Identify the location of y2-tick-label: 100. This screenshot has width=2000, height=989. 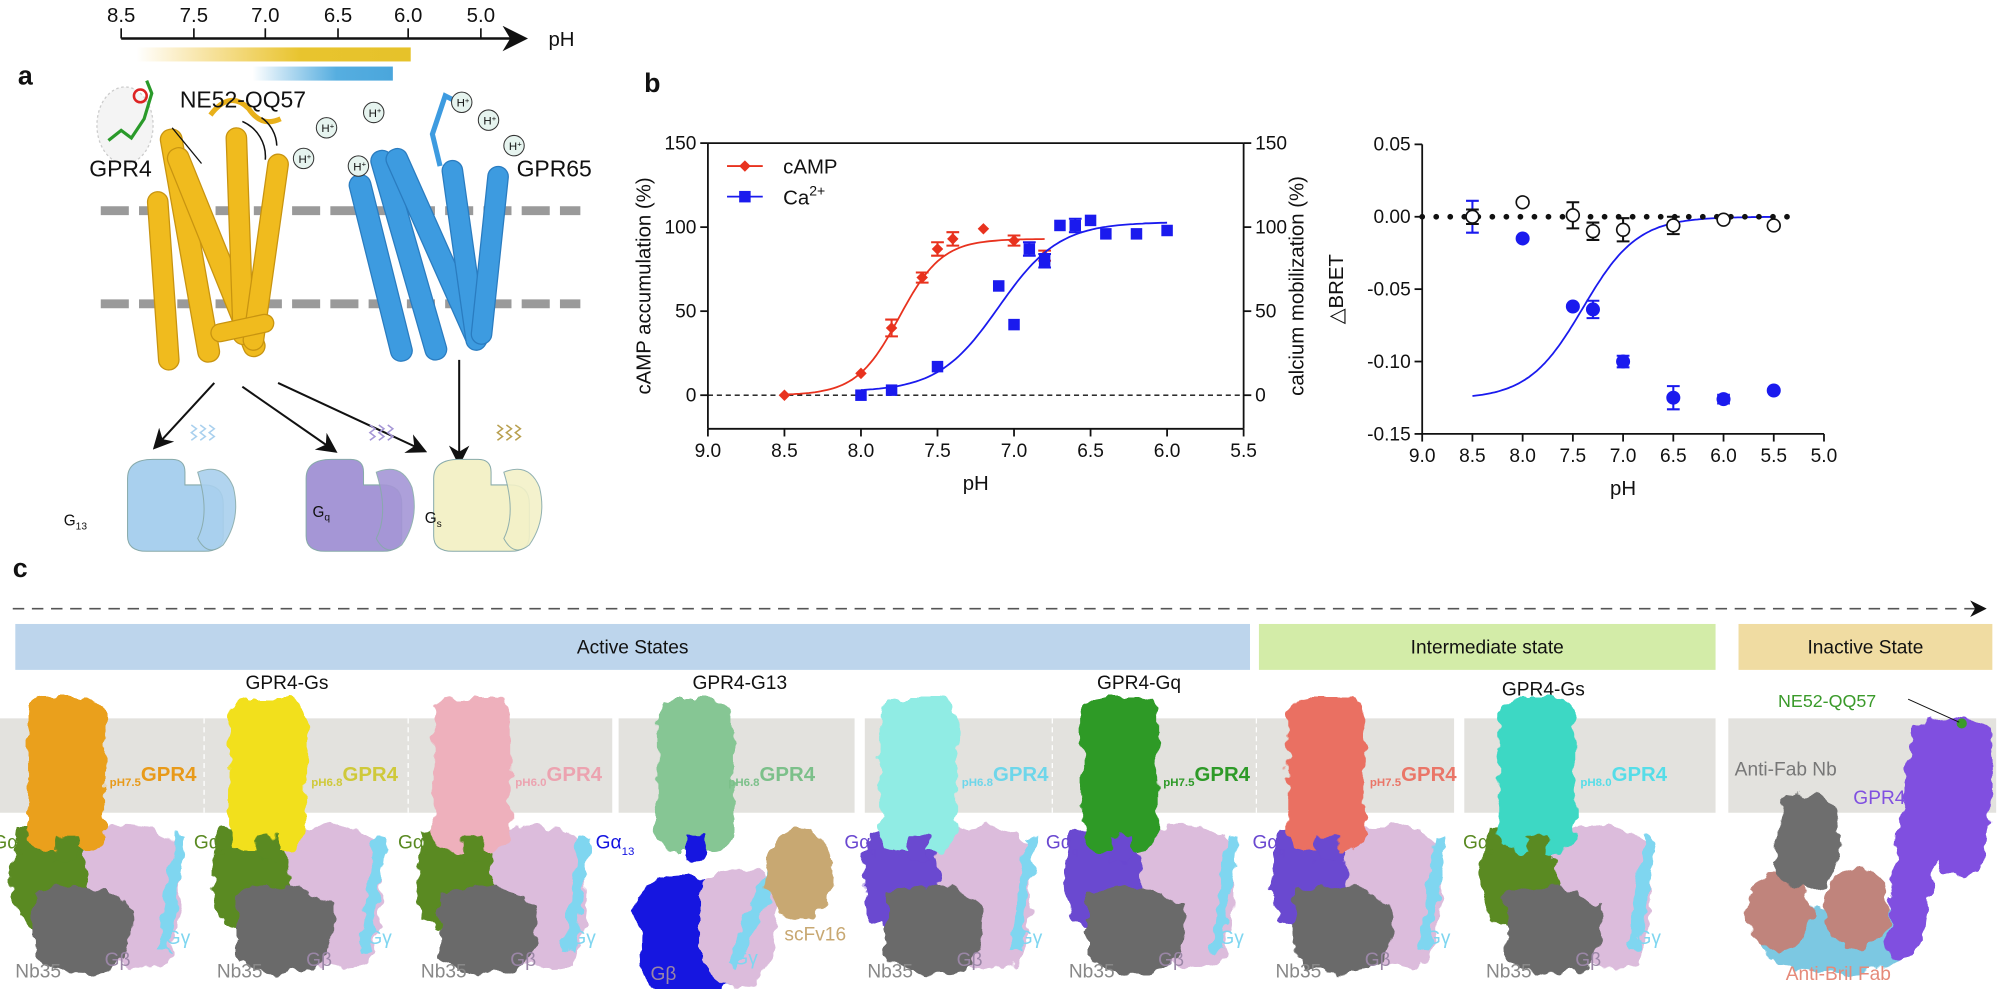
(1271, 228).